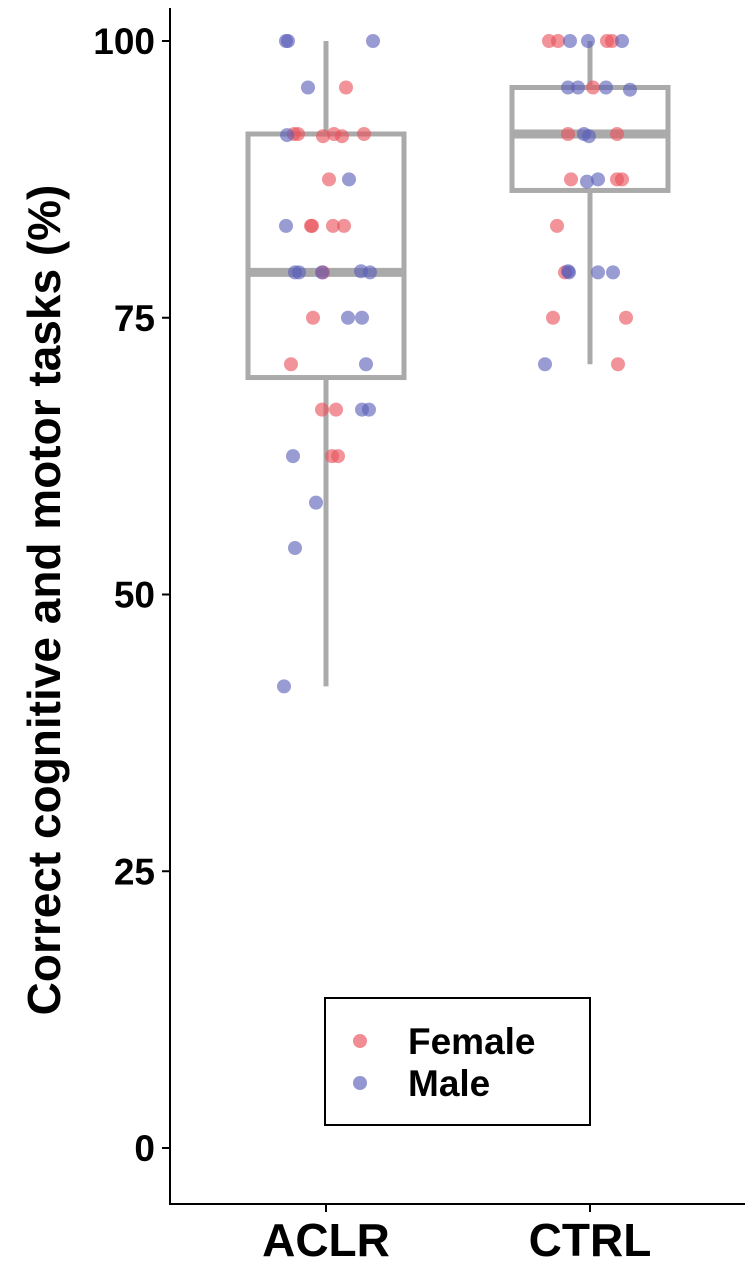  What do you see at coordinates (134, 871) in the screenshot?
I see `y-tick-label-25: 25` at bounding box center [134, 871].